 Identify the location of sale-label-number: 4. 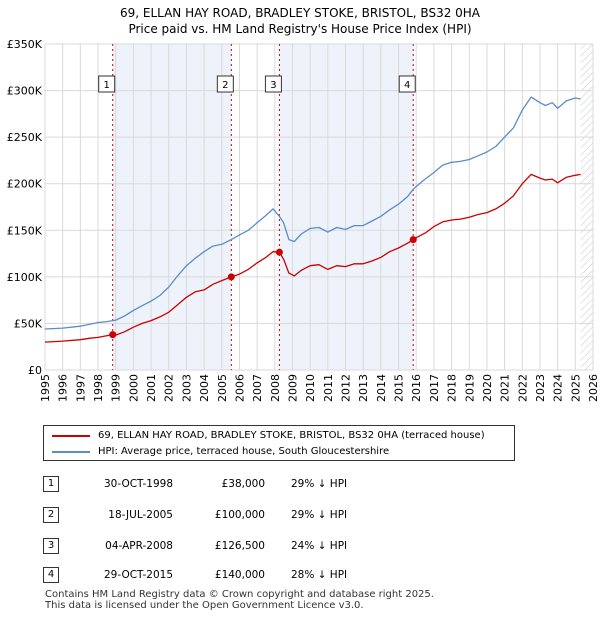
(407, 85).